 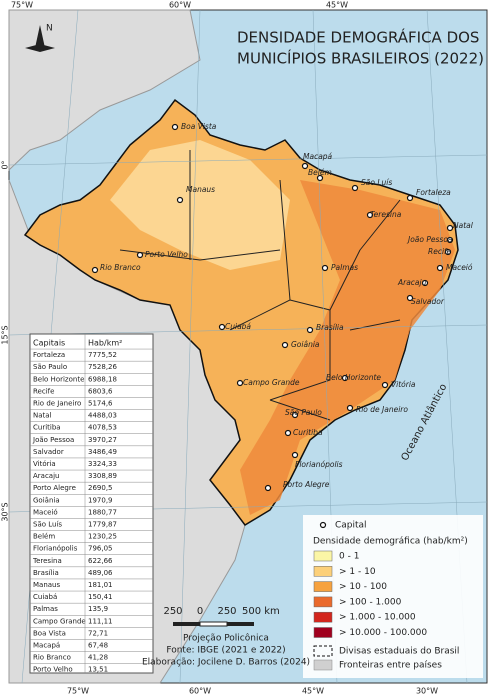 I want to click on capital-label: Brasília, so click(x=330, y=327).